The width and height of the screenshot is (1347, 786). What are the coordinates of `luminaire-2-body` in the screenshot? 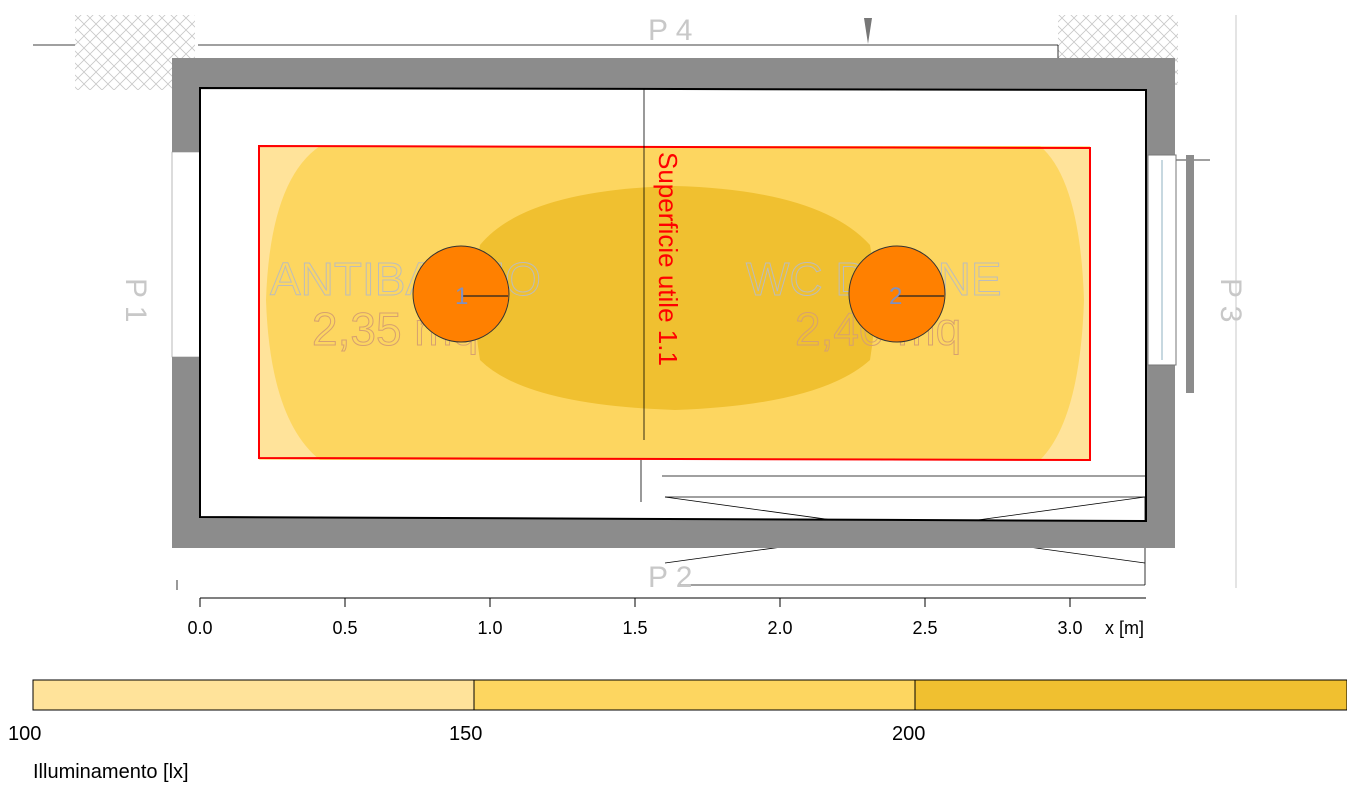 It's located at (897, 294).